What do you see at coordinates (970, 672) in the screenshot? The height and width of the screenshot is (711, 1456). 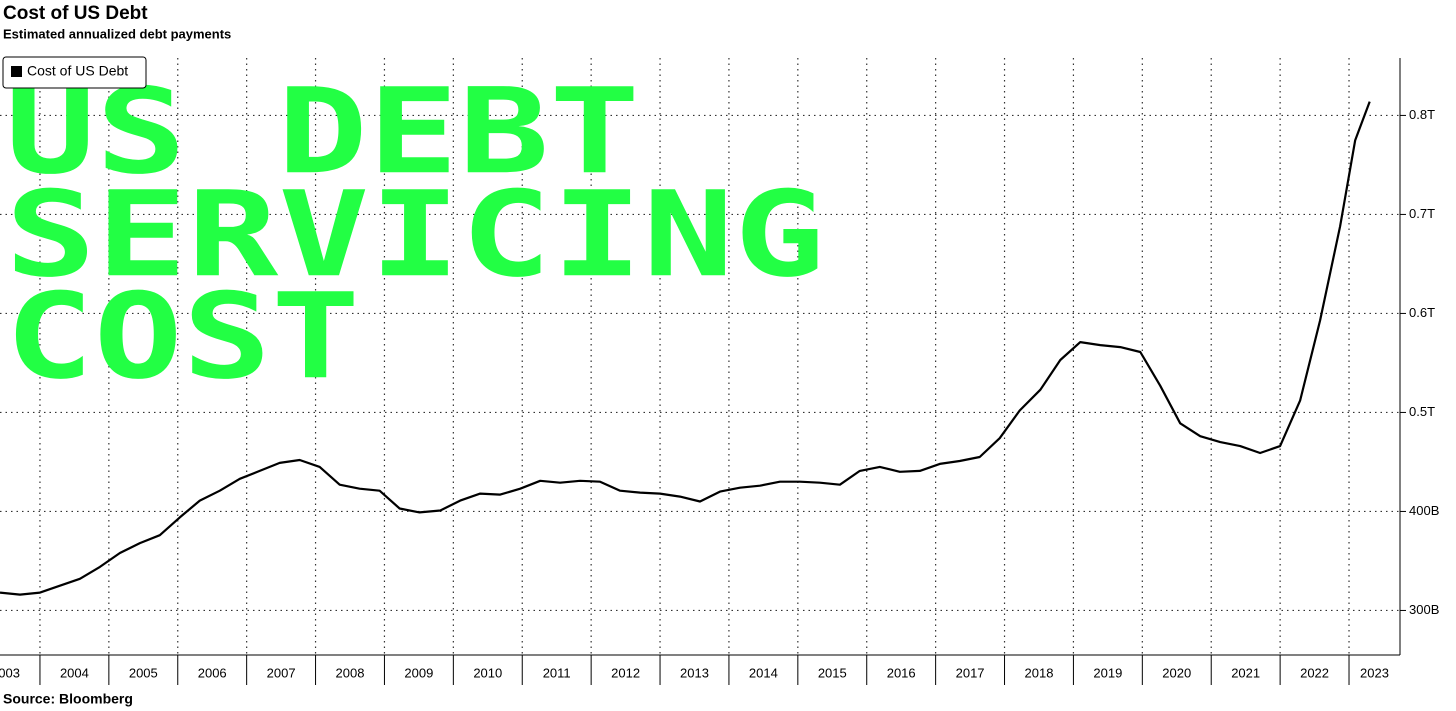 I see `x-tick-label: 2017` at bounding box center [970, 672].